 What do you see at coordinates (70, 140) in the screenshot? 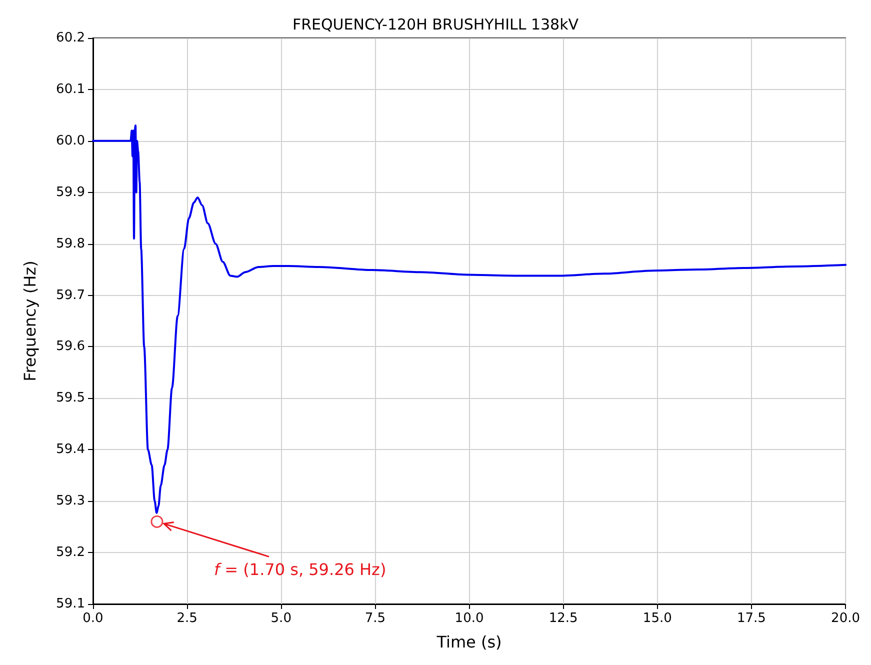
I see `y-tick-label: 60.0` at bounding box center [70, 140].